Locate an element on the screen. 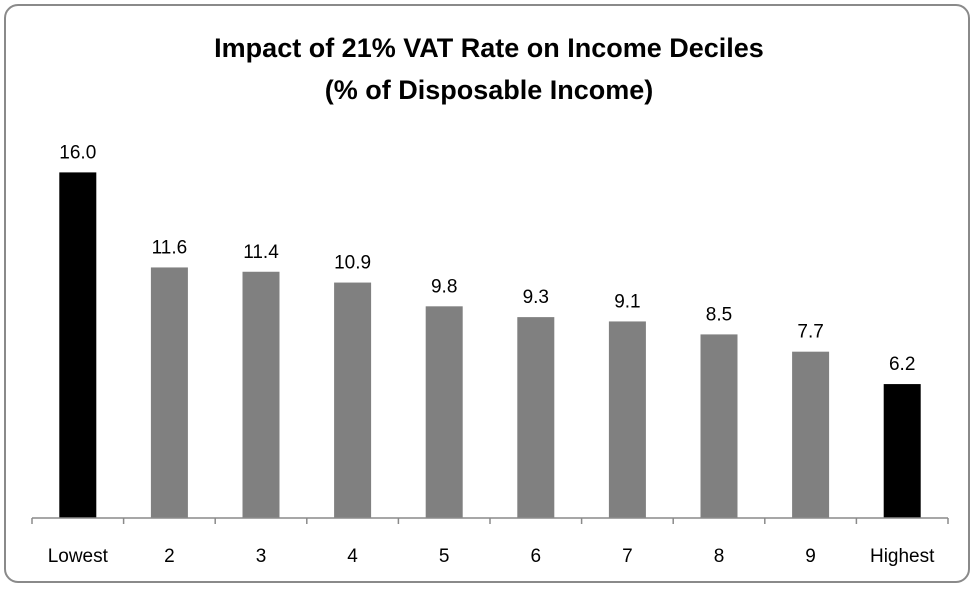 This screenshot has width=978, height=589. bar-lowest is located at coordinates (78, 345).